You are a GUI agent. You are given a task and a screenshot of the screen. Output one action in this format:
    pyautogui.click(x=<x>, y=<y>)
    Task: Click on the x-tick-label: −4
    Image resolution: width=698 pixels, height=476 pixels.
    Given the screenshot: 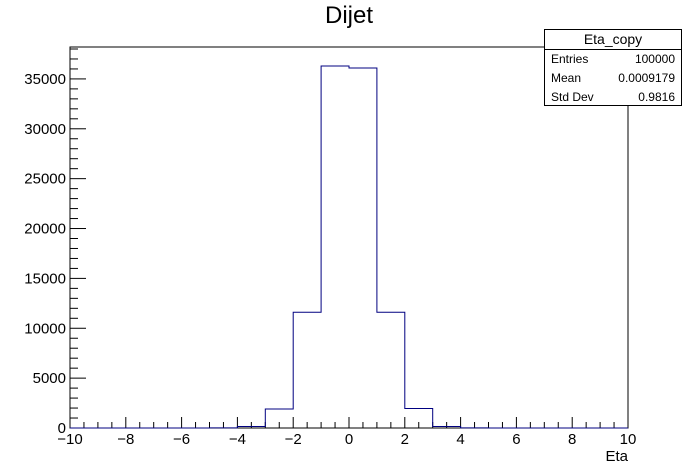 What is the action you would take?
    pyautogui.click(x=237, y=439)
    